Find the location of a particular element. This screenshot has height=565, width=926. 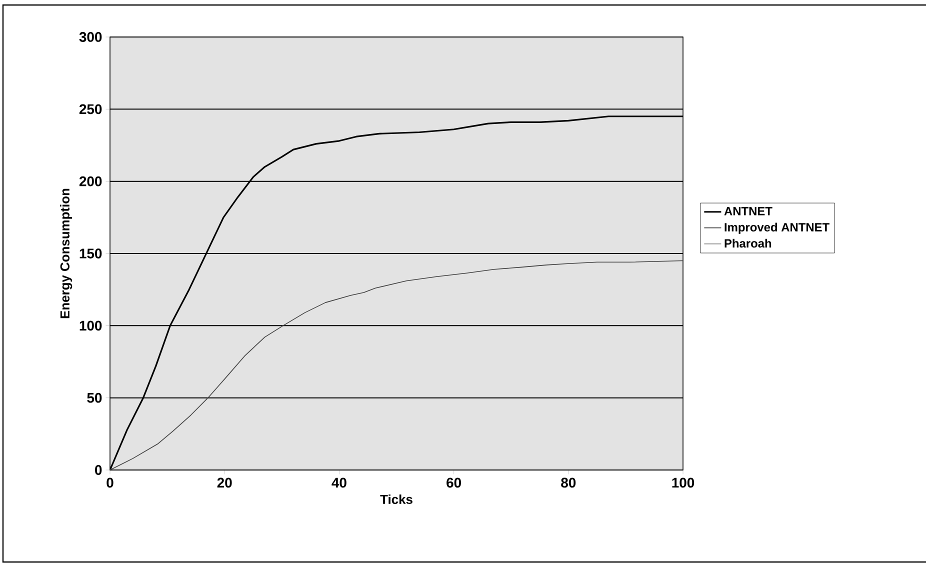

y-tick-label: 0 is located at coordinates (98, 470).